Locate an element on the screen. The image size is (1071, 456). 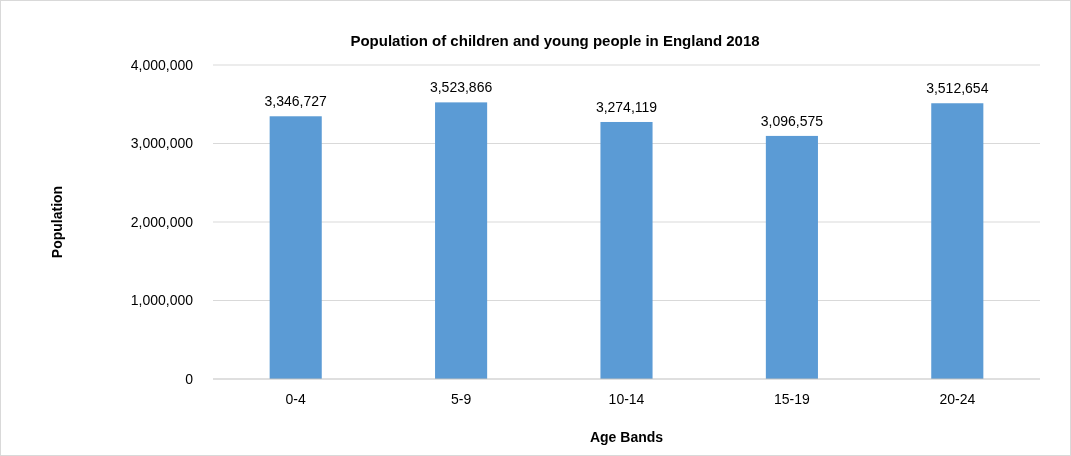
y-tick-label: 3,000,000 is located at coordinates (162, 143).